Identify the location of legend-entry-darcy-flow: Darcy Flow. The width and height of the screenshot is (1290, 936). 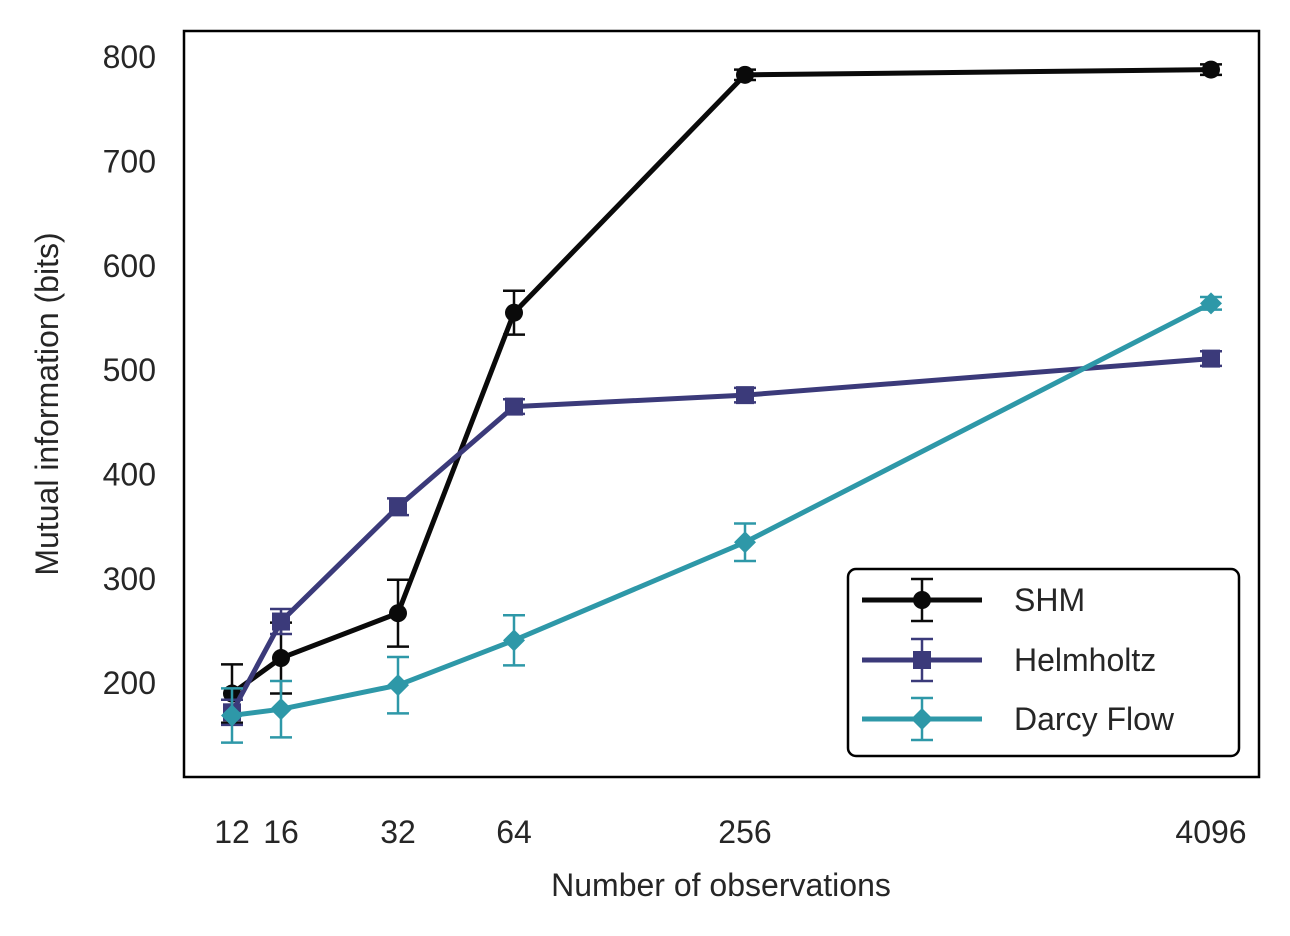
(1018, 719).